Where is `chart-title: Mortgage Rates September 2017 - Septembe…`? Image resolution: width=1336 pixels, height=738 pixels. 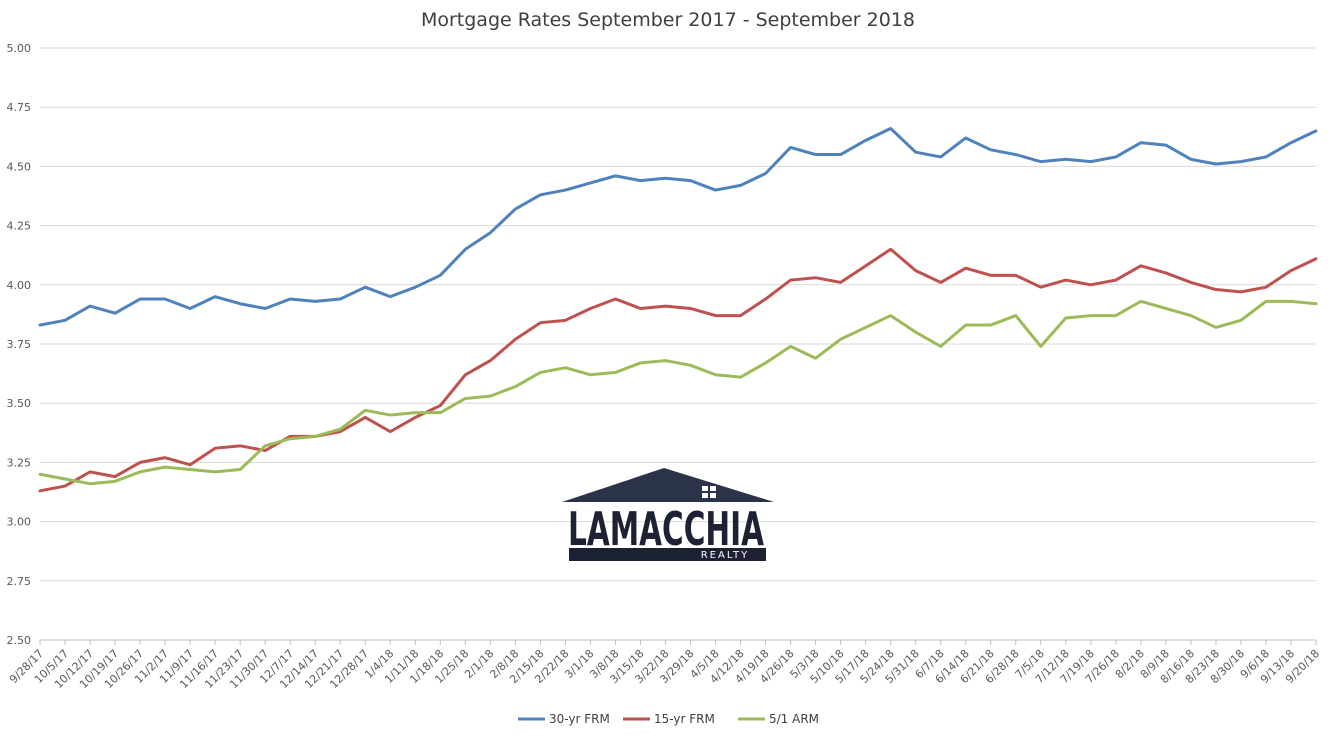
chart-title: Mortgage Rates September 2017 - Septembe… is located at coordinates (668, 20).